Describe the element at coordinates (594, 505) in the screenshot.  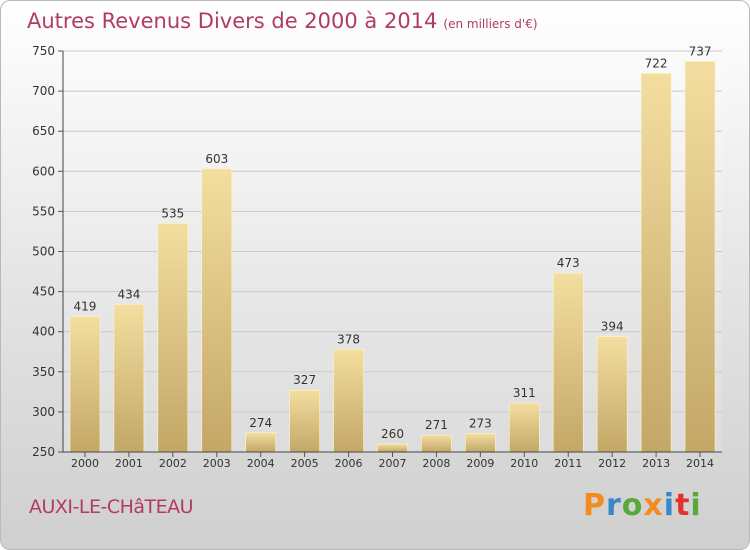
I see `logo-letter: P` at that location.